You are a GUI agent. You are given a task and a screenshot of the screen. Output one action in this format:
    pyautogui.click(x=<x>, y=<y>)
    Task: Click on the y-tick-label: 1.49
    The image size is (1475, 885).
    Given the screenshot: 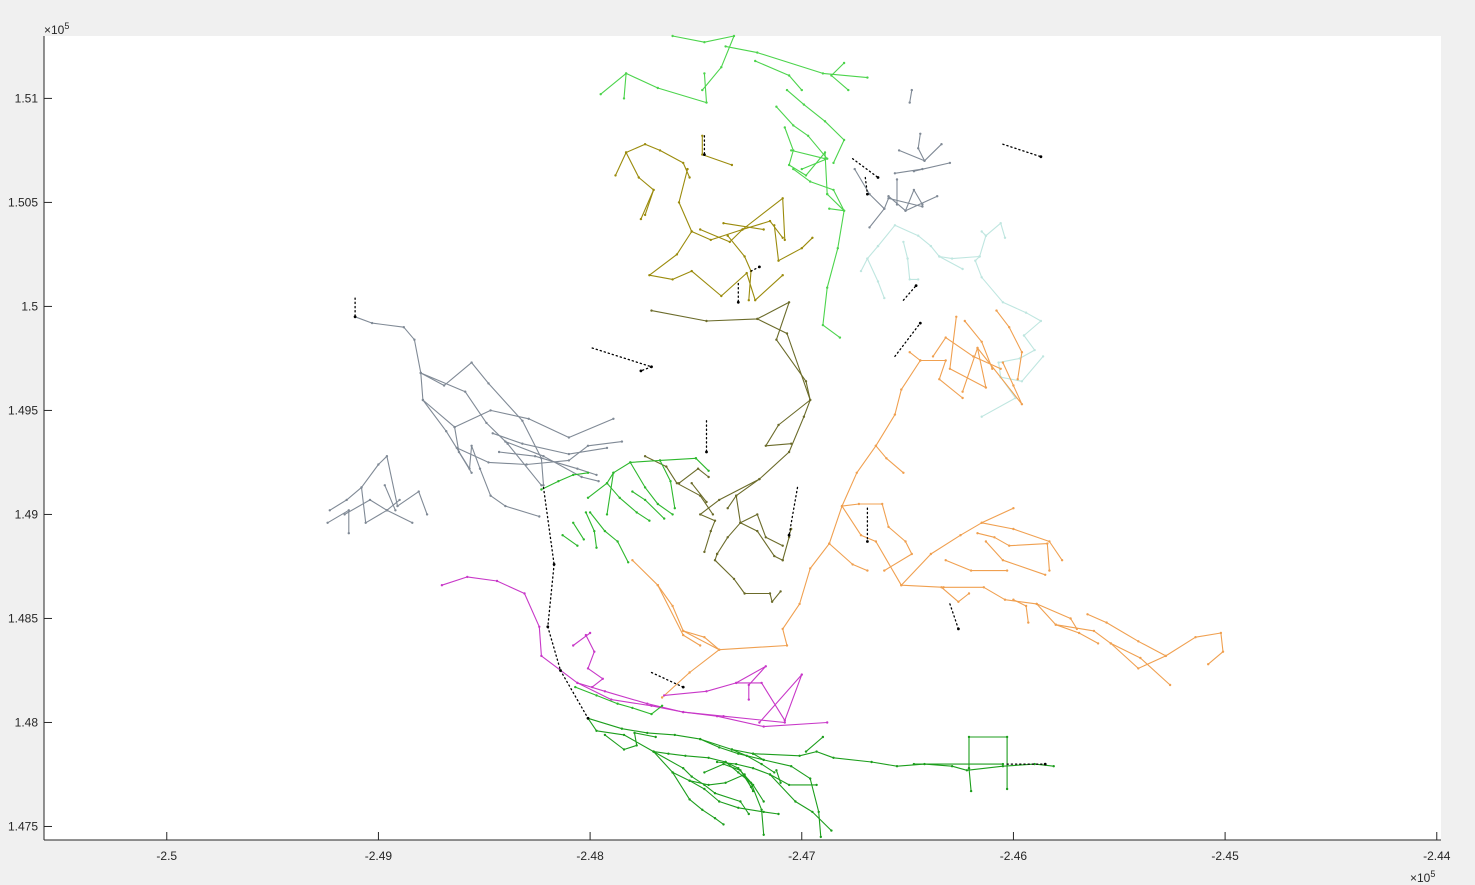 What is the action you would take?
    pyautogui.click(x=27, y=514)
    